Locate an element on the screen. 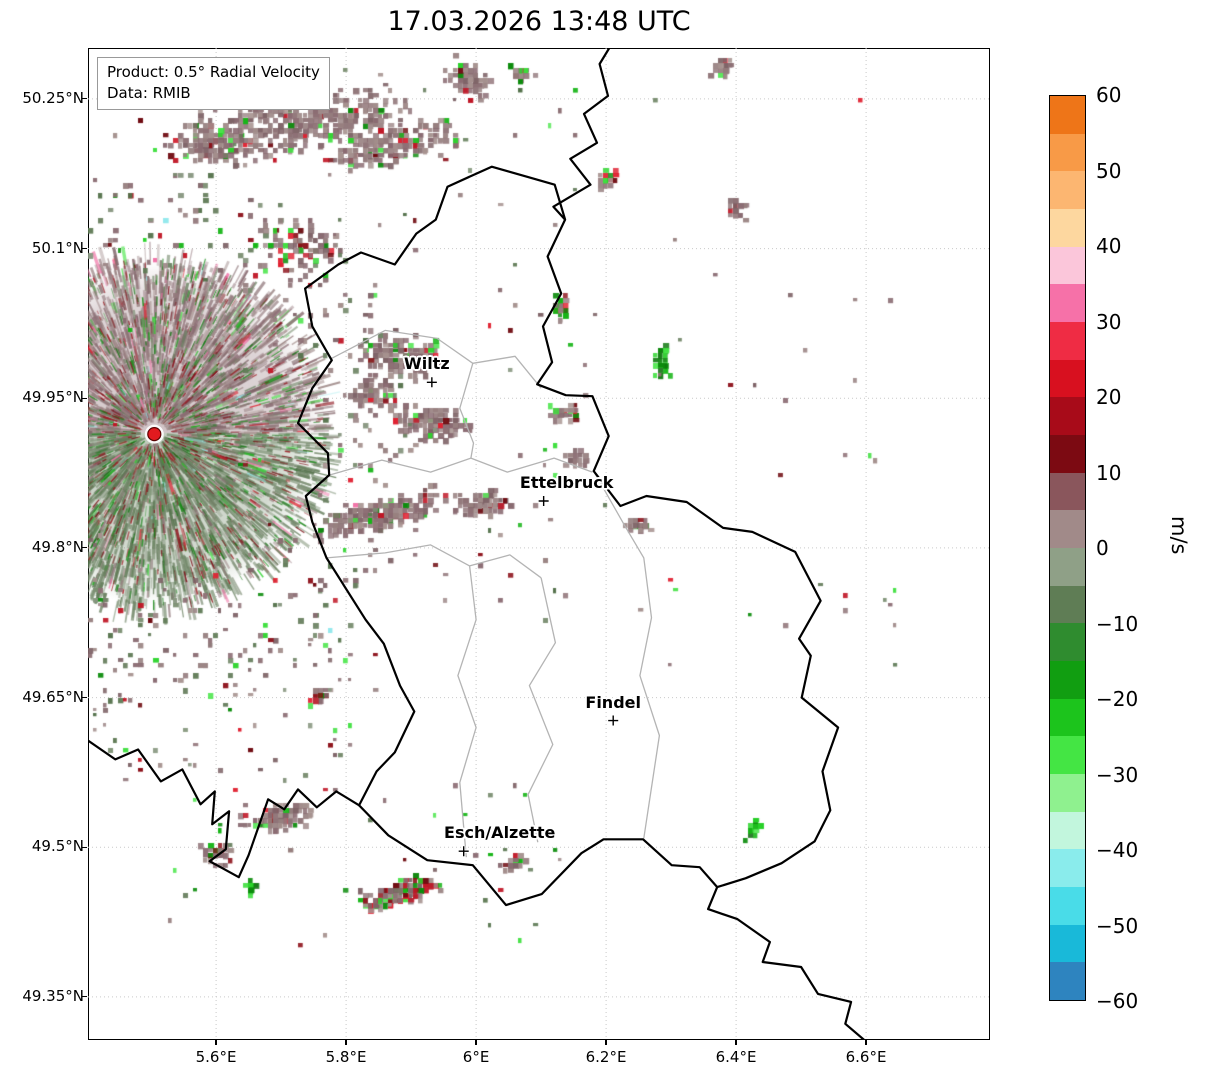 The height and width of the screenshot is (1081, 1207). figure-title: 17.03.2026 13:48 UTC is located at coordinates (539, 21).